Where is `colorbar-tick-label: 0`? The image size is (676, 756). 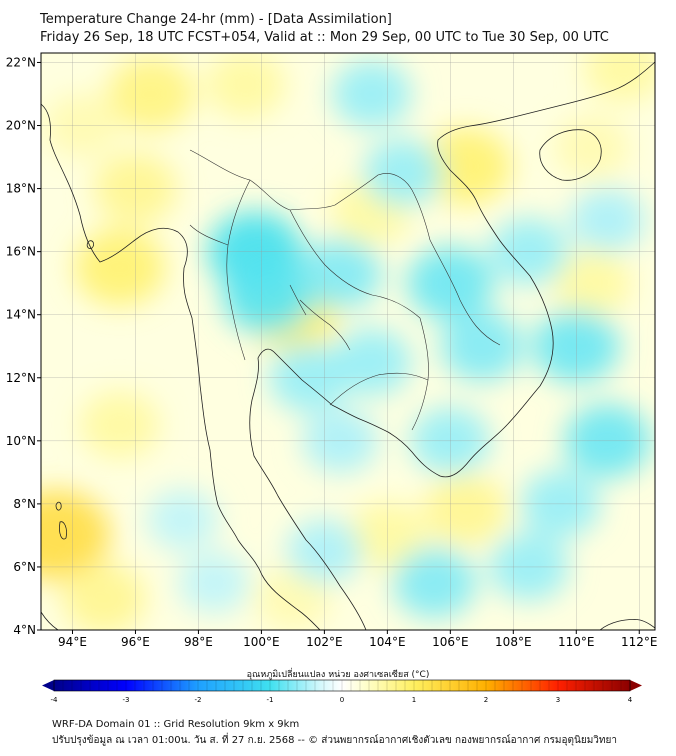 colorbar-tick-label: 0 is located at coordinates (342, 700).